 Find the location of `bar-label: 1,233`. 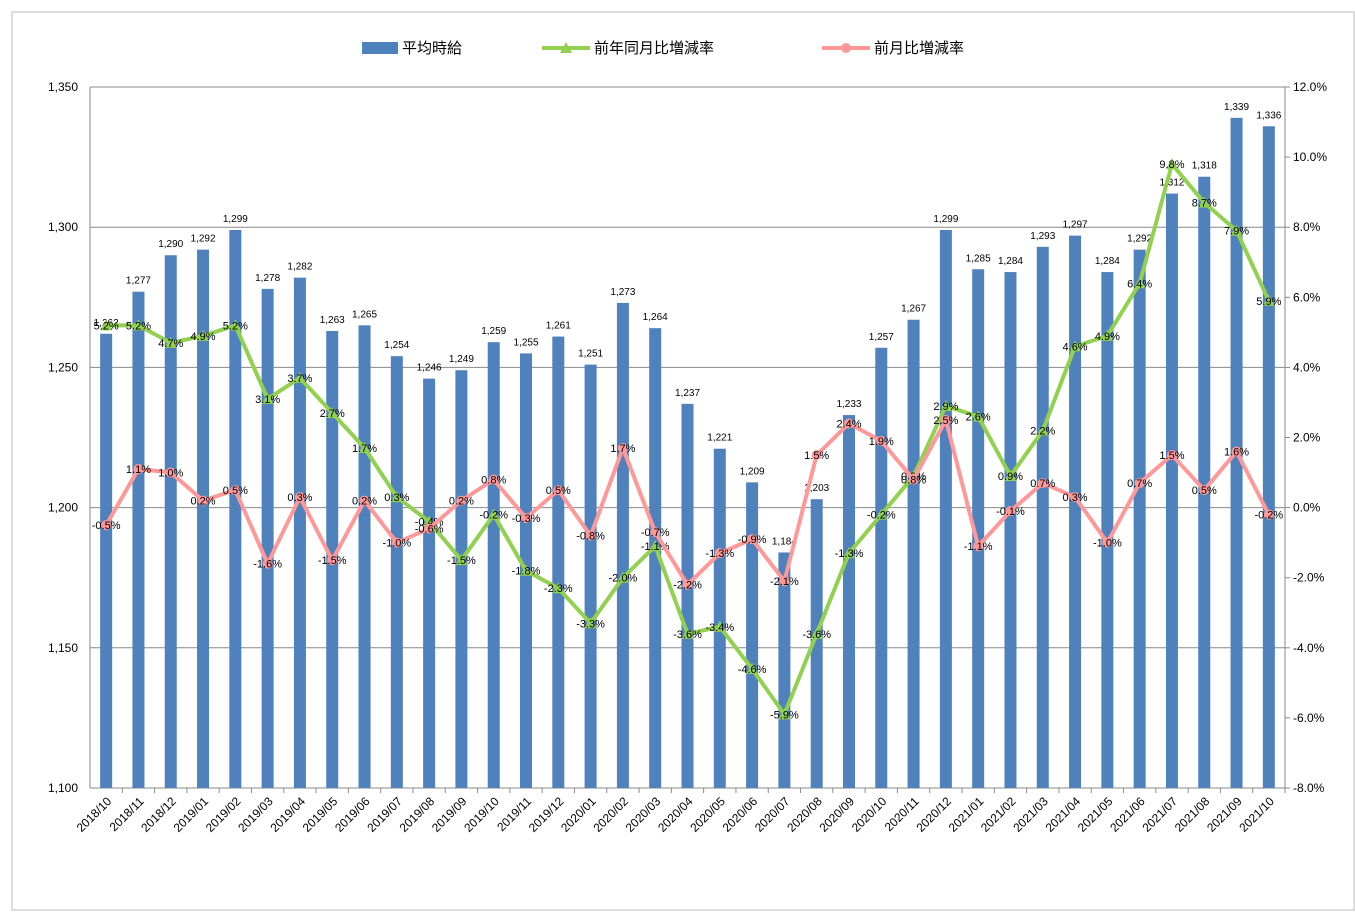

bar-label: 1,233 is located at coordinates (848, 404).